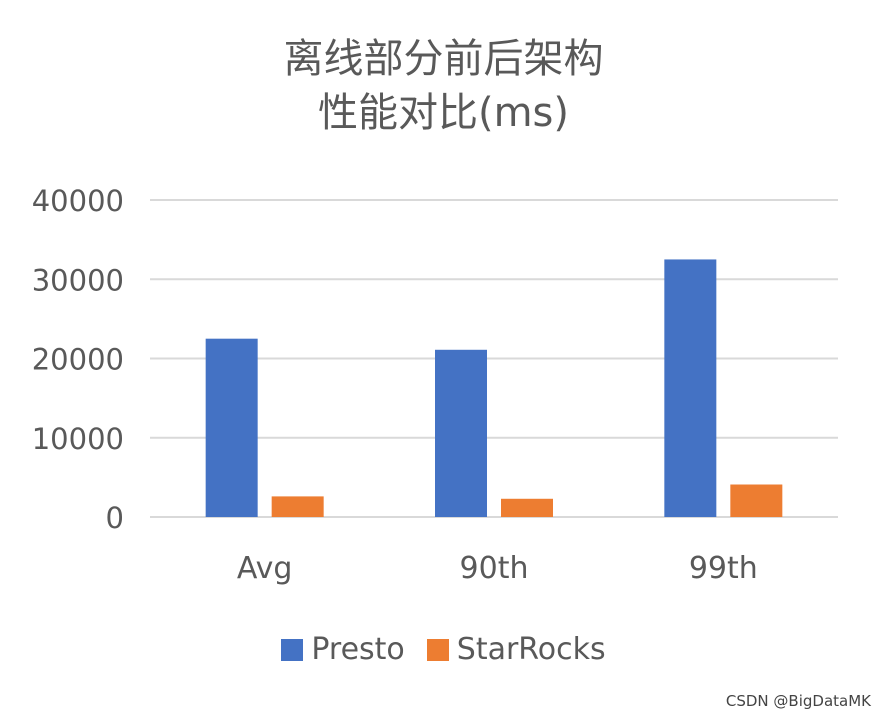 This screenshot has height=720, width=887. What do you see at coordinates (690, 388) in the screenshot?
I see `bar-presto-99th` at bounding box center [690, 388].